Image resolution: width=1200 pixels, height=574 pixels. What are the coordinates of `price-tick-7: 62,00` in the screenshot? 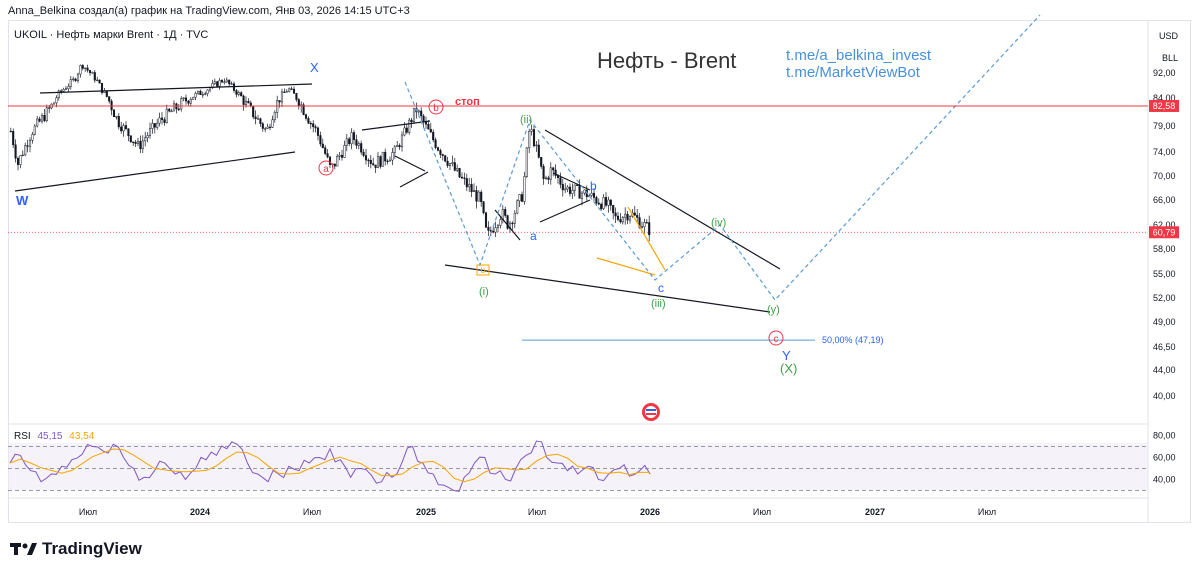 It's located at (1164, 225).